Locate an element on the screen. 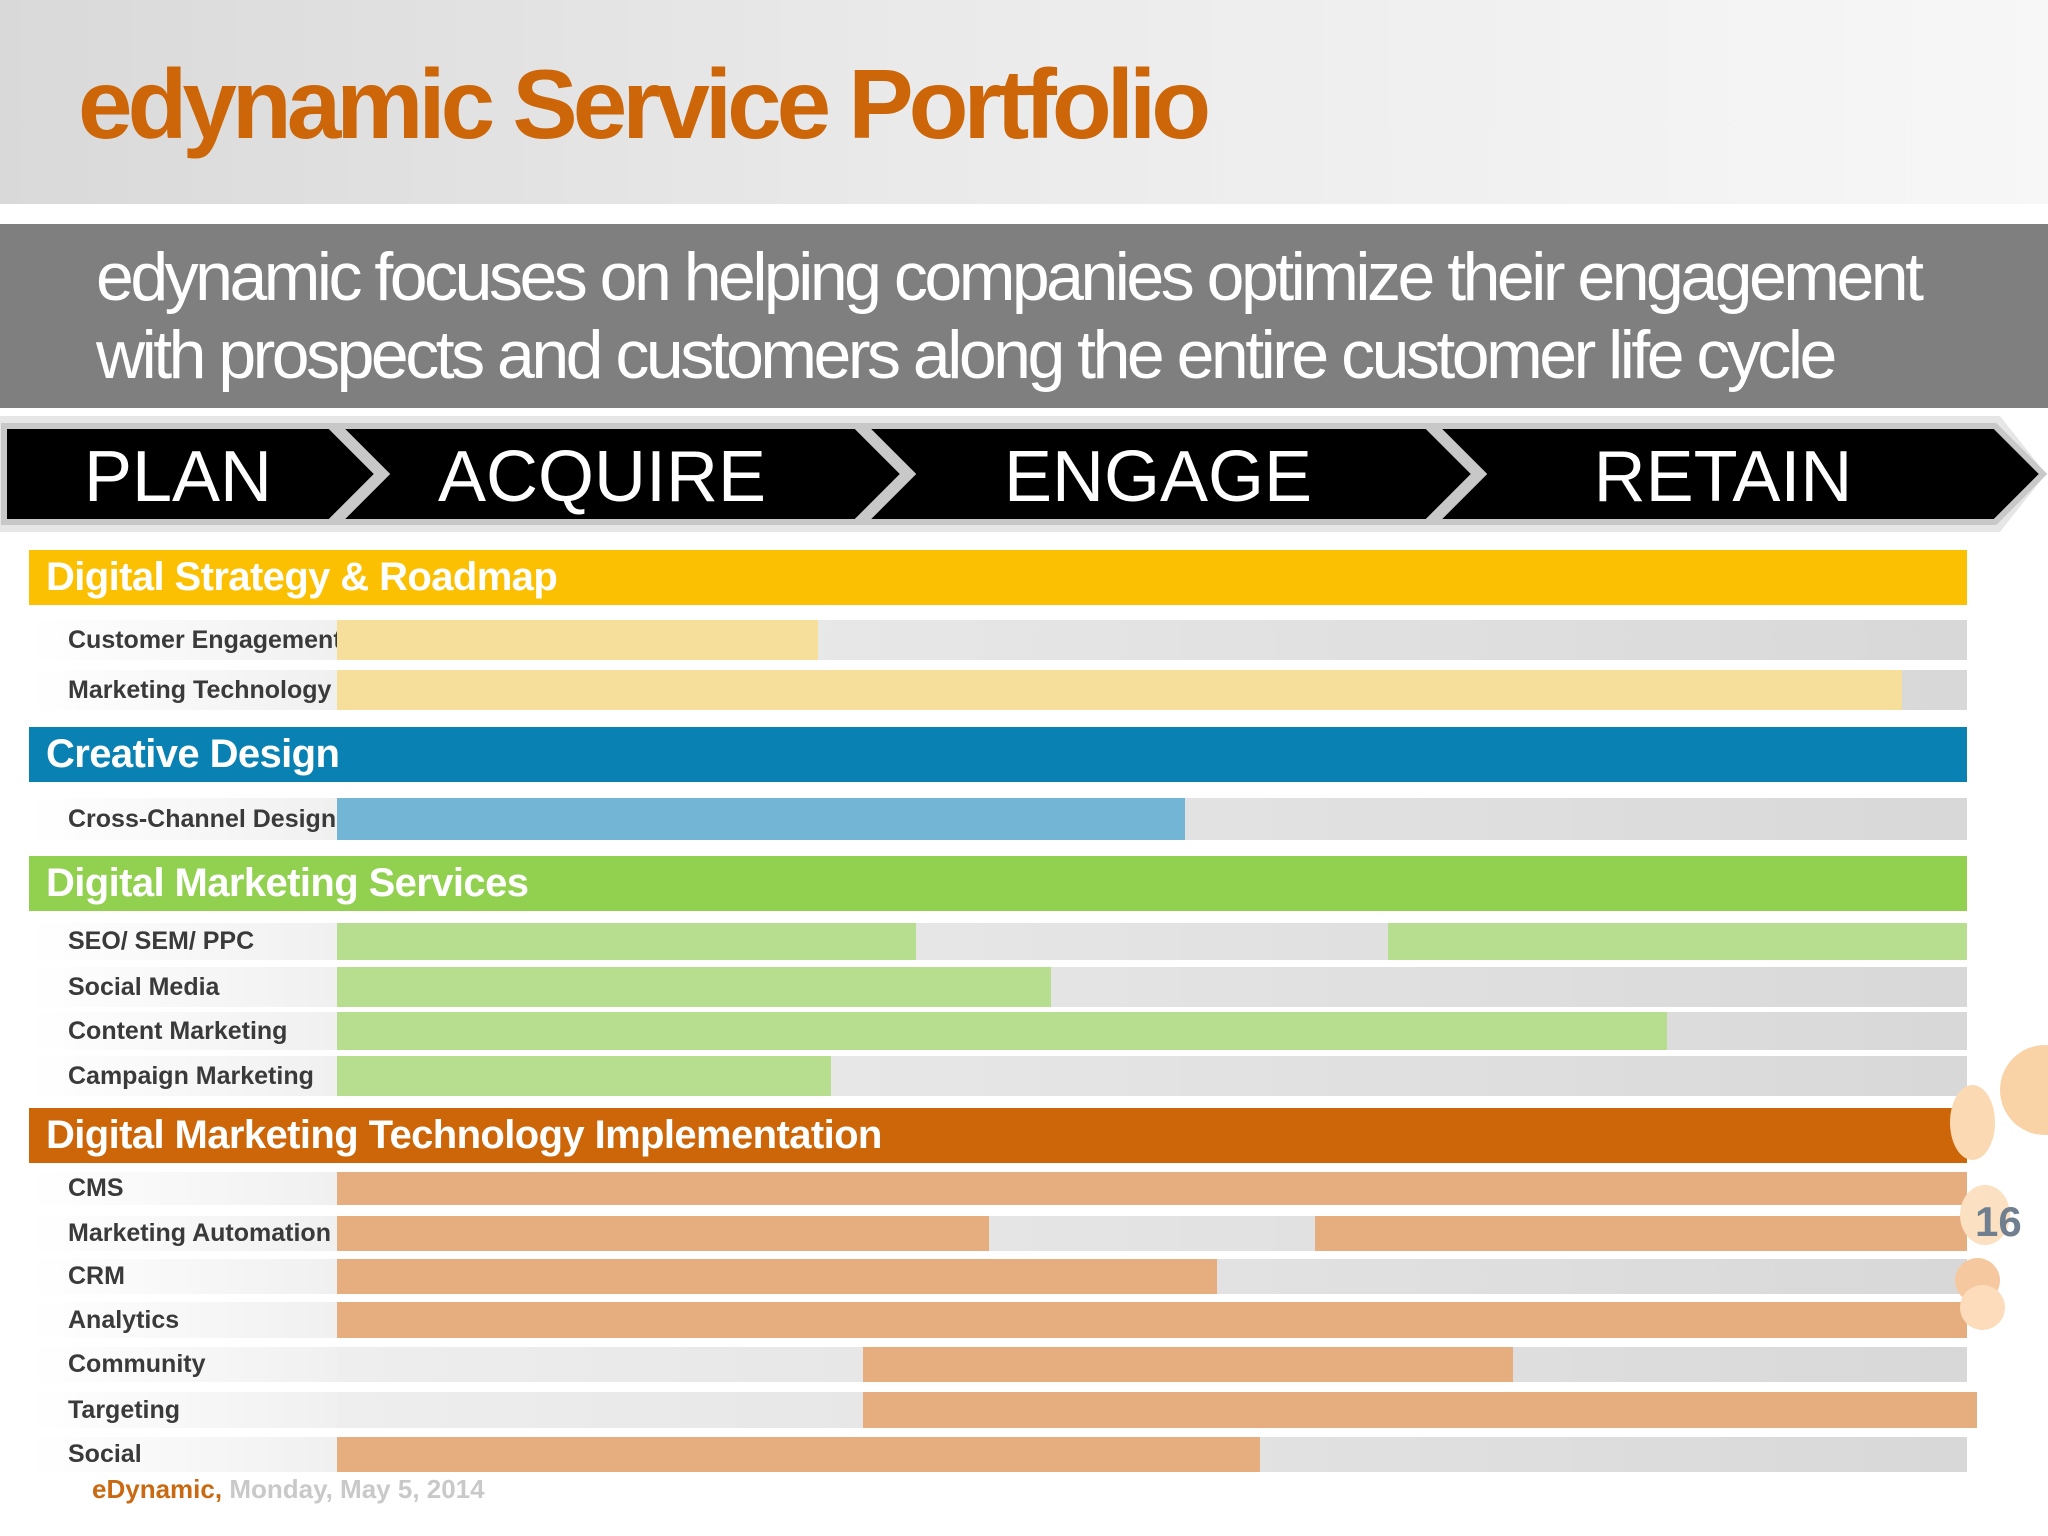  service-label: CRM is located at coordinates (96, 1276).